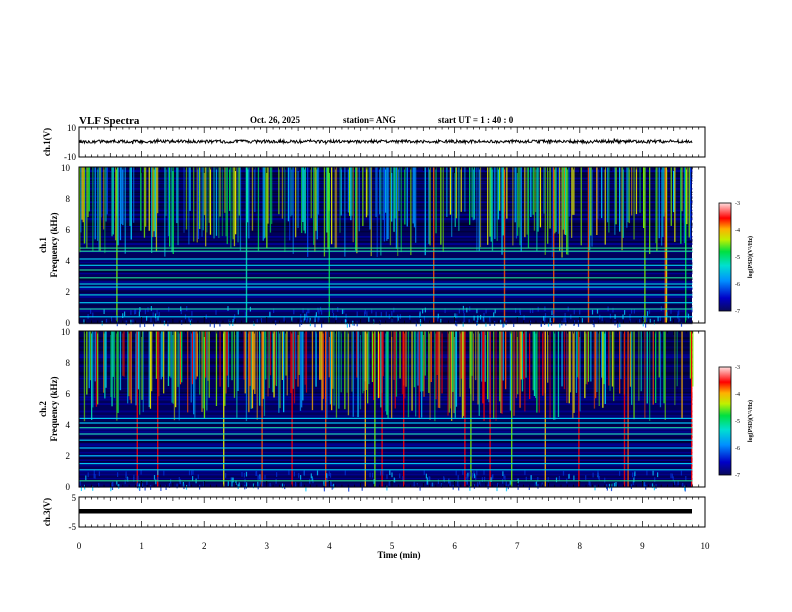 The height and width of the screenshot is (612, 792). What do you see at coordinates (737, 204) in the screenshot?
I see `ch1-colorbar-tick-m3: -3` at bounding box center [737, 204].